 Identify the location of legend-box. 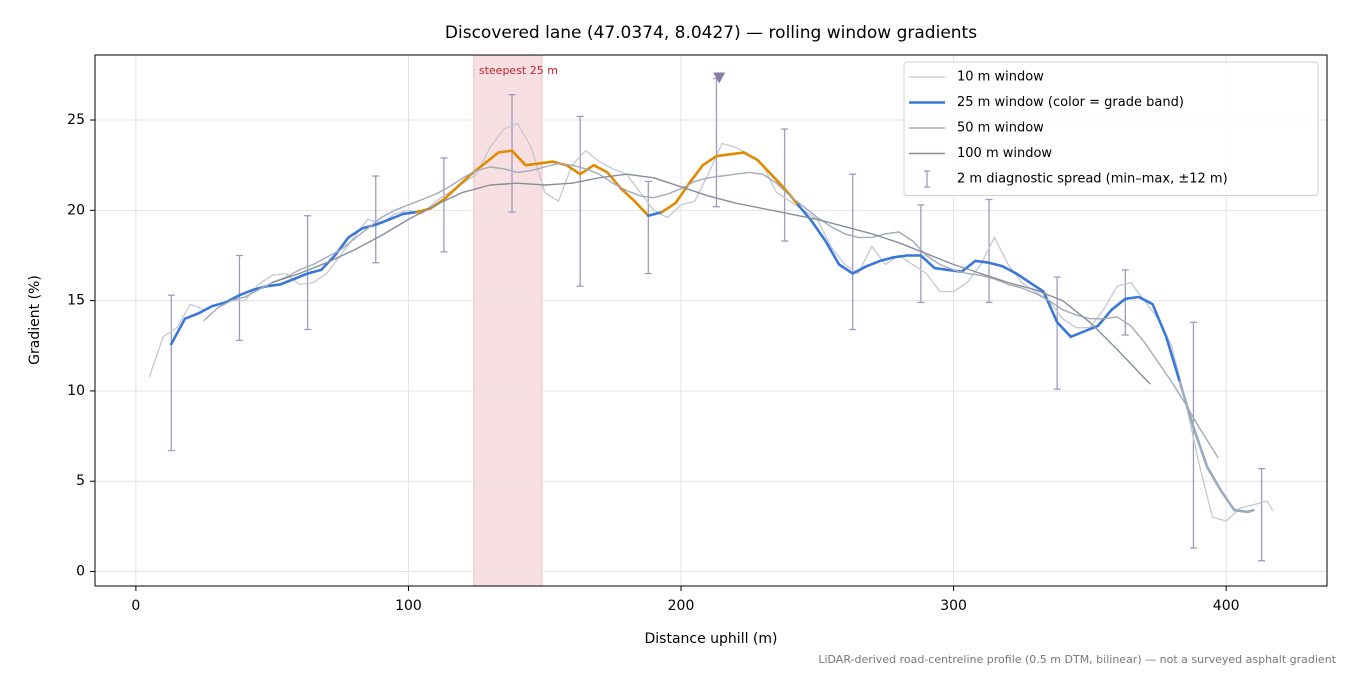
(1111, 128).